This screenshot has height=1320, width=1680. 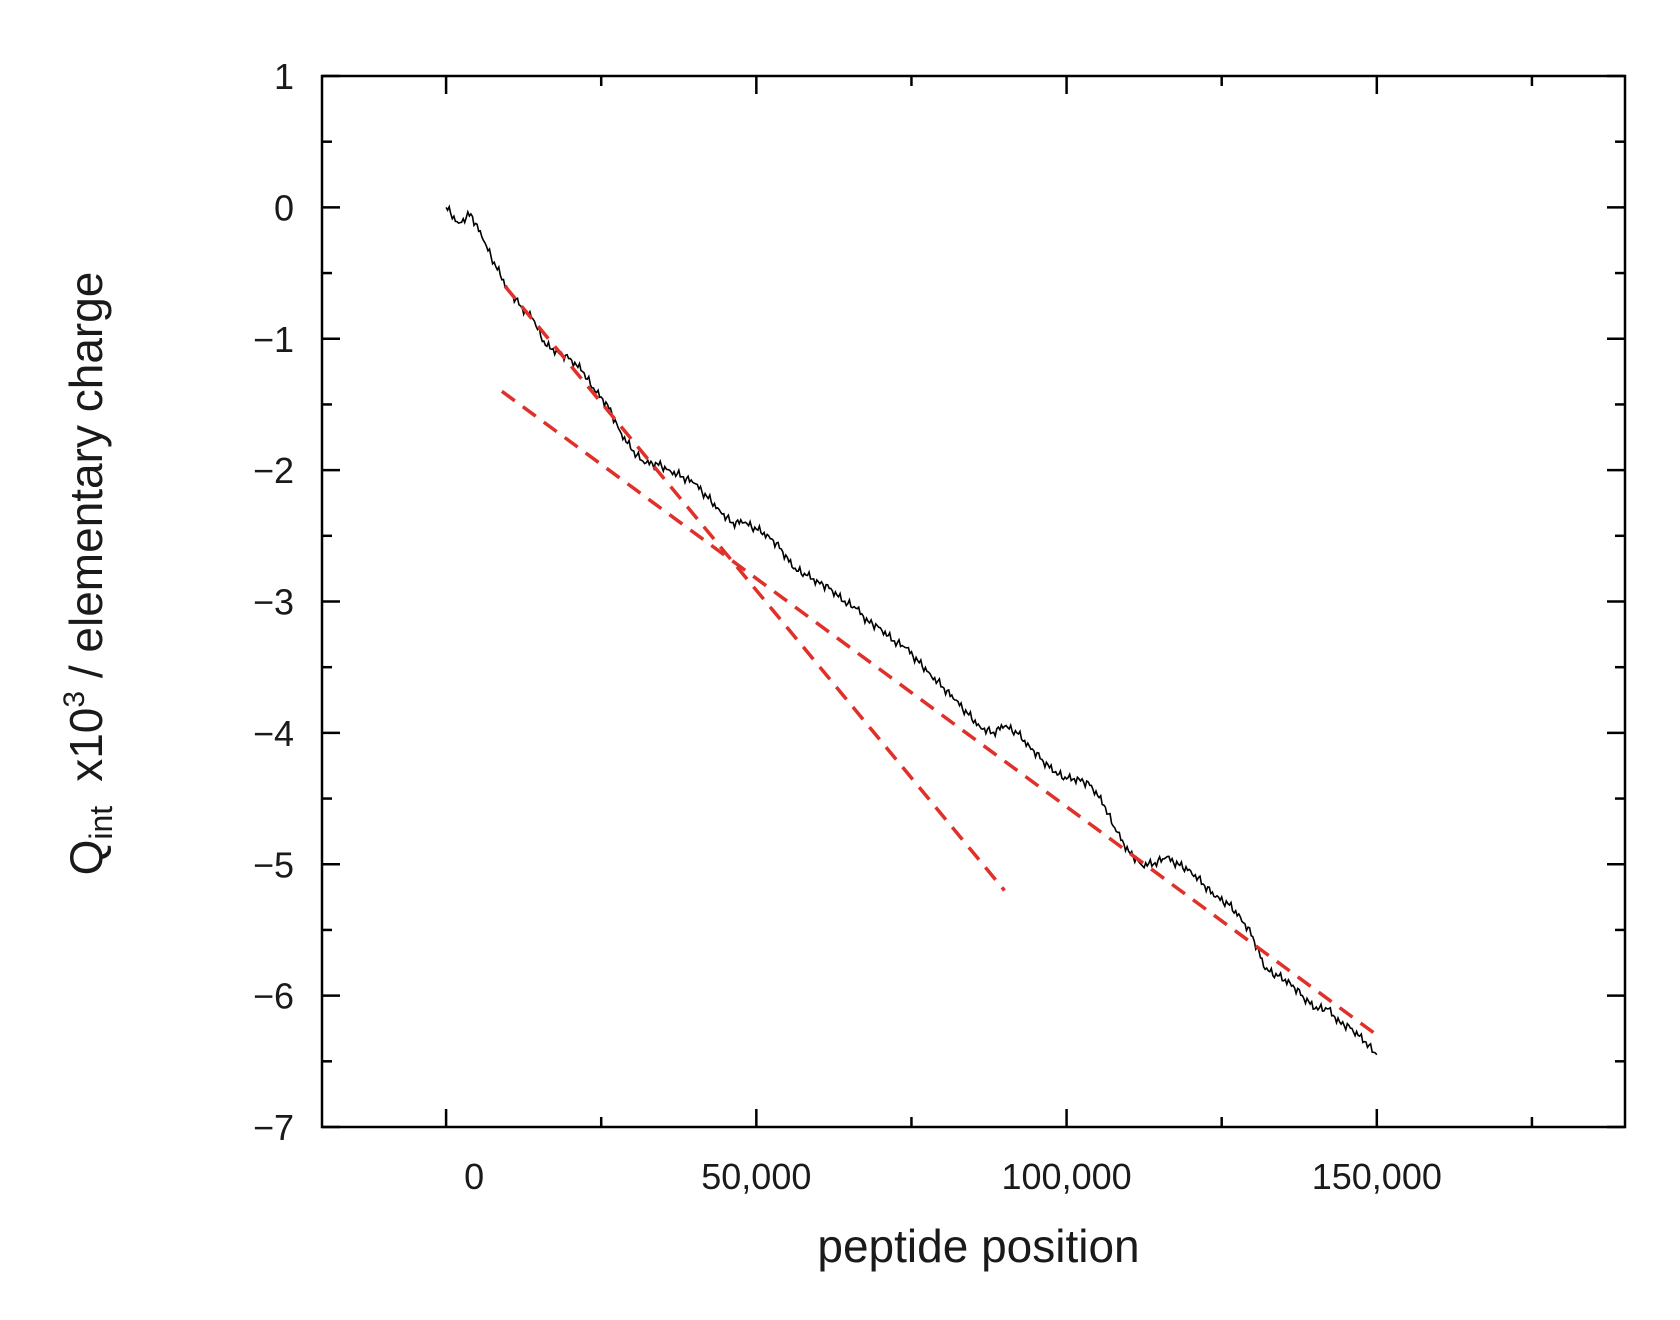 I want to click on y-tick-label: −5, so click(x=273, y=864).